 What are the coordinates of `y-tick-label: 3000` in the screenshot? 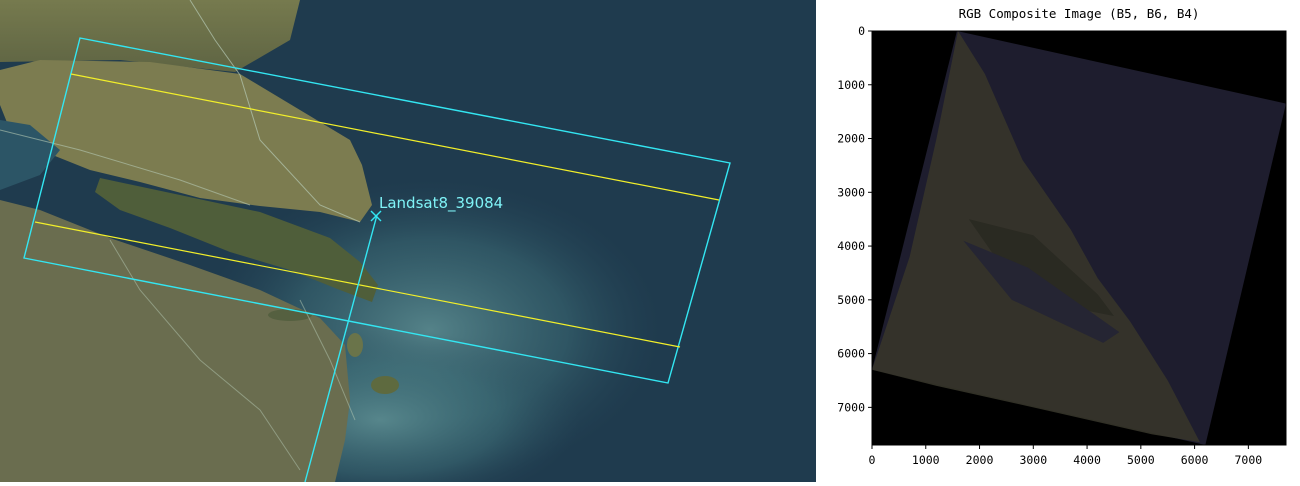 It's located at (851, 192).